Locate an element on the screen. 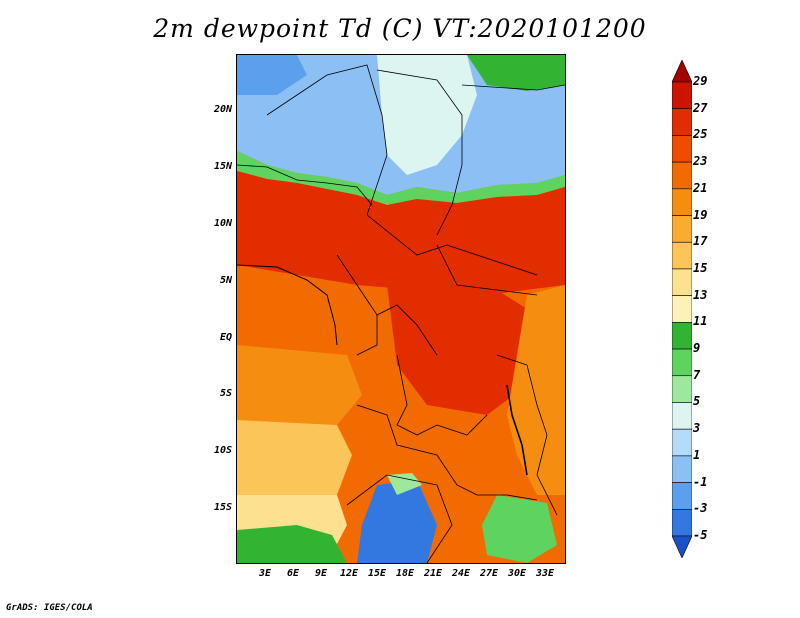  colorbar-label: -5 is located at coordinates (700, 535).